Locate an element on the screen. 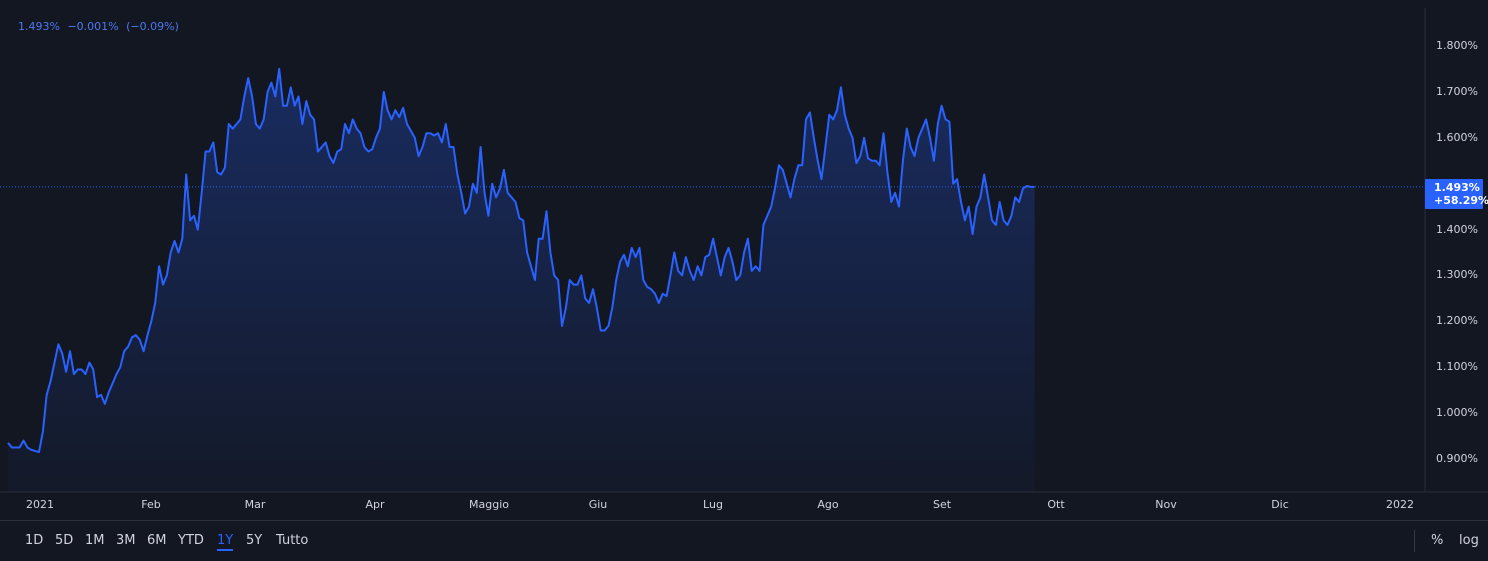 This screenshot has width=1488, height=561. x-tick-label: Feb is located at coordinates (151, 504).